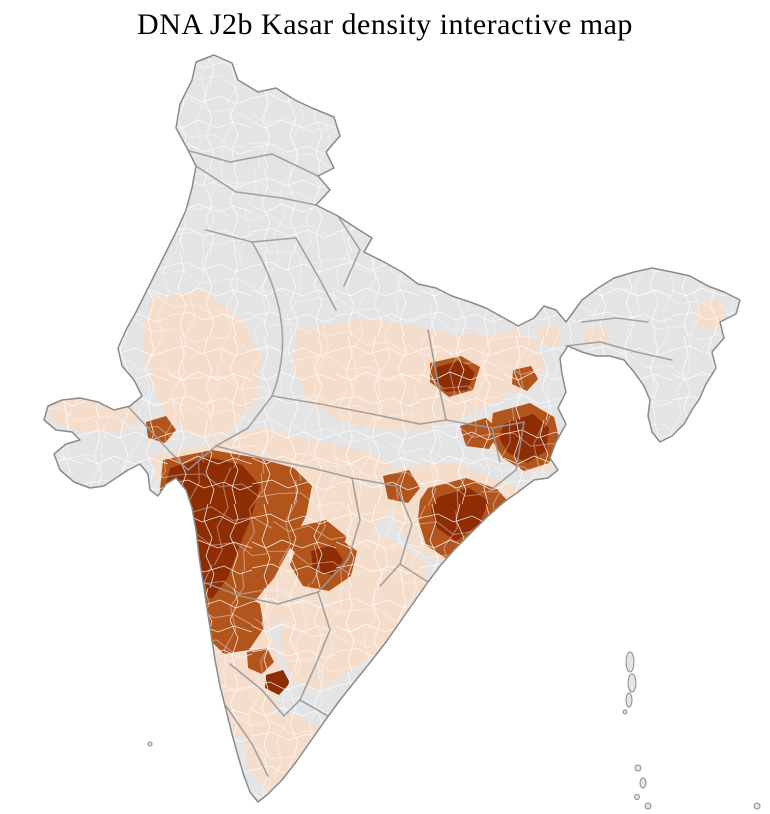 This screenshot has height=814, width=770. What do you see at coordinates (150, 744) in the screenshot?
I see `lakshadweep-island` at bounding box center [150, 744].